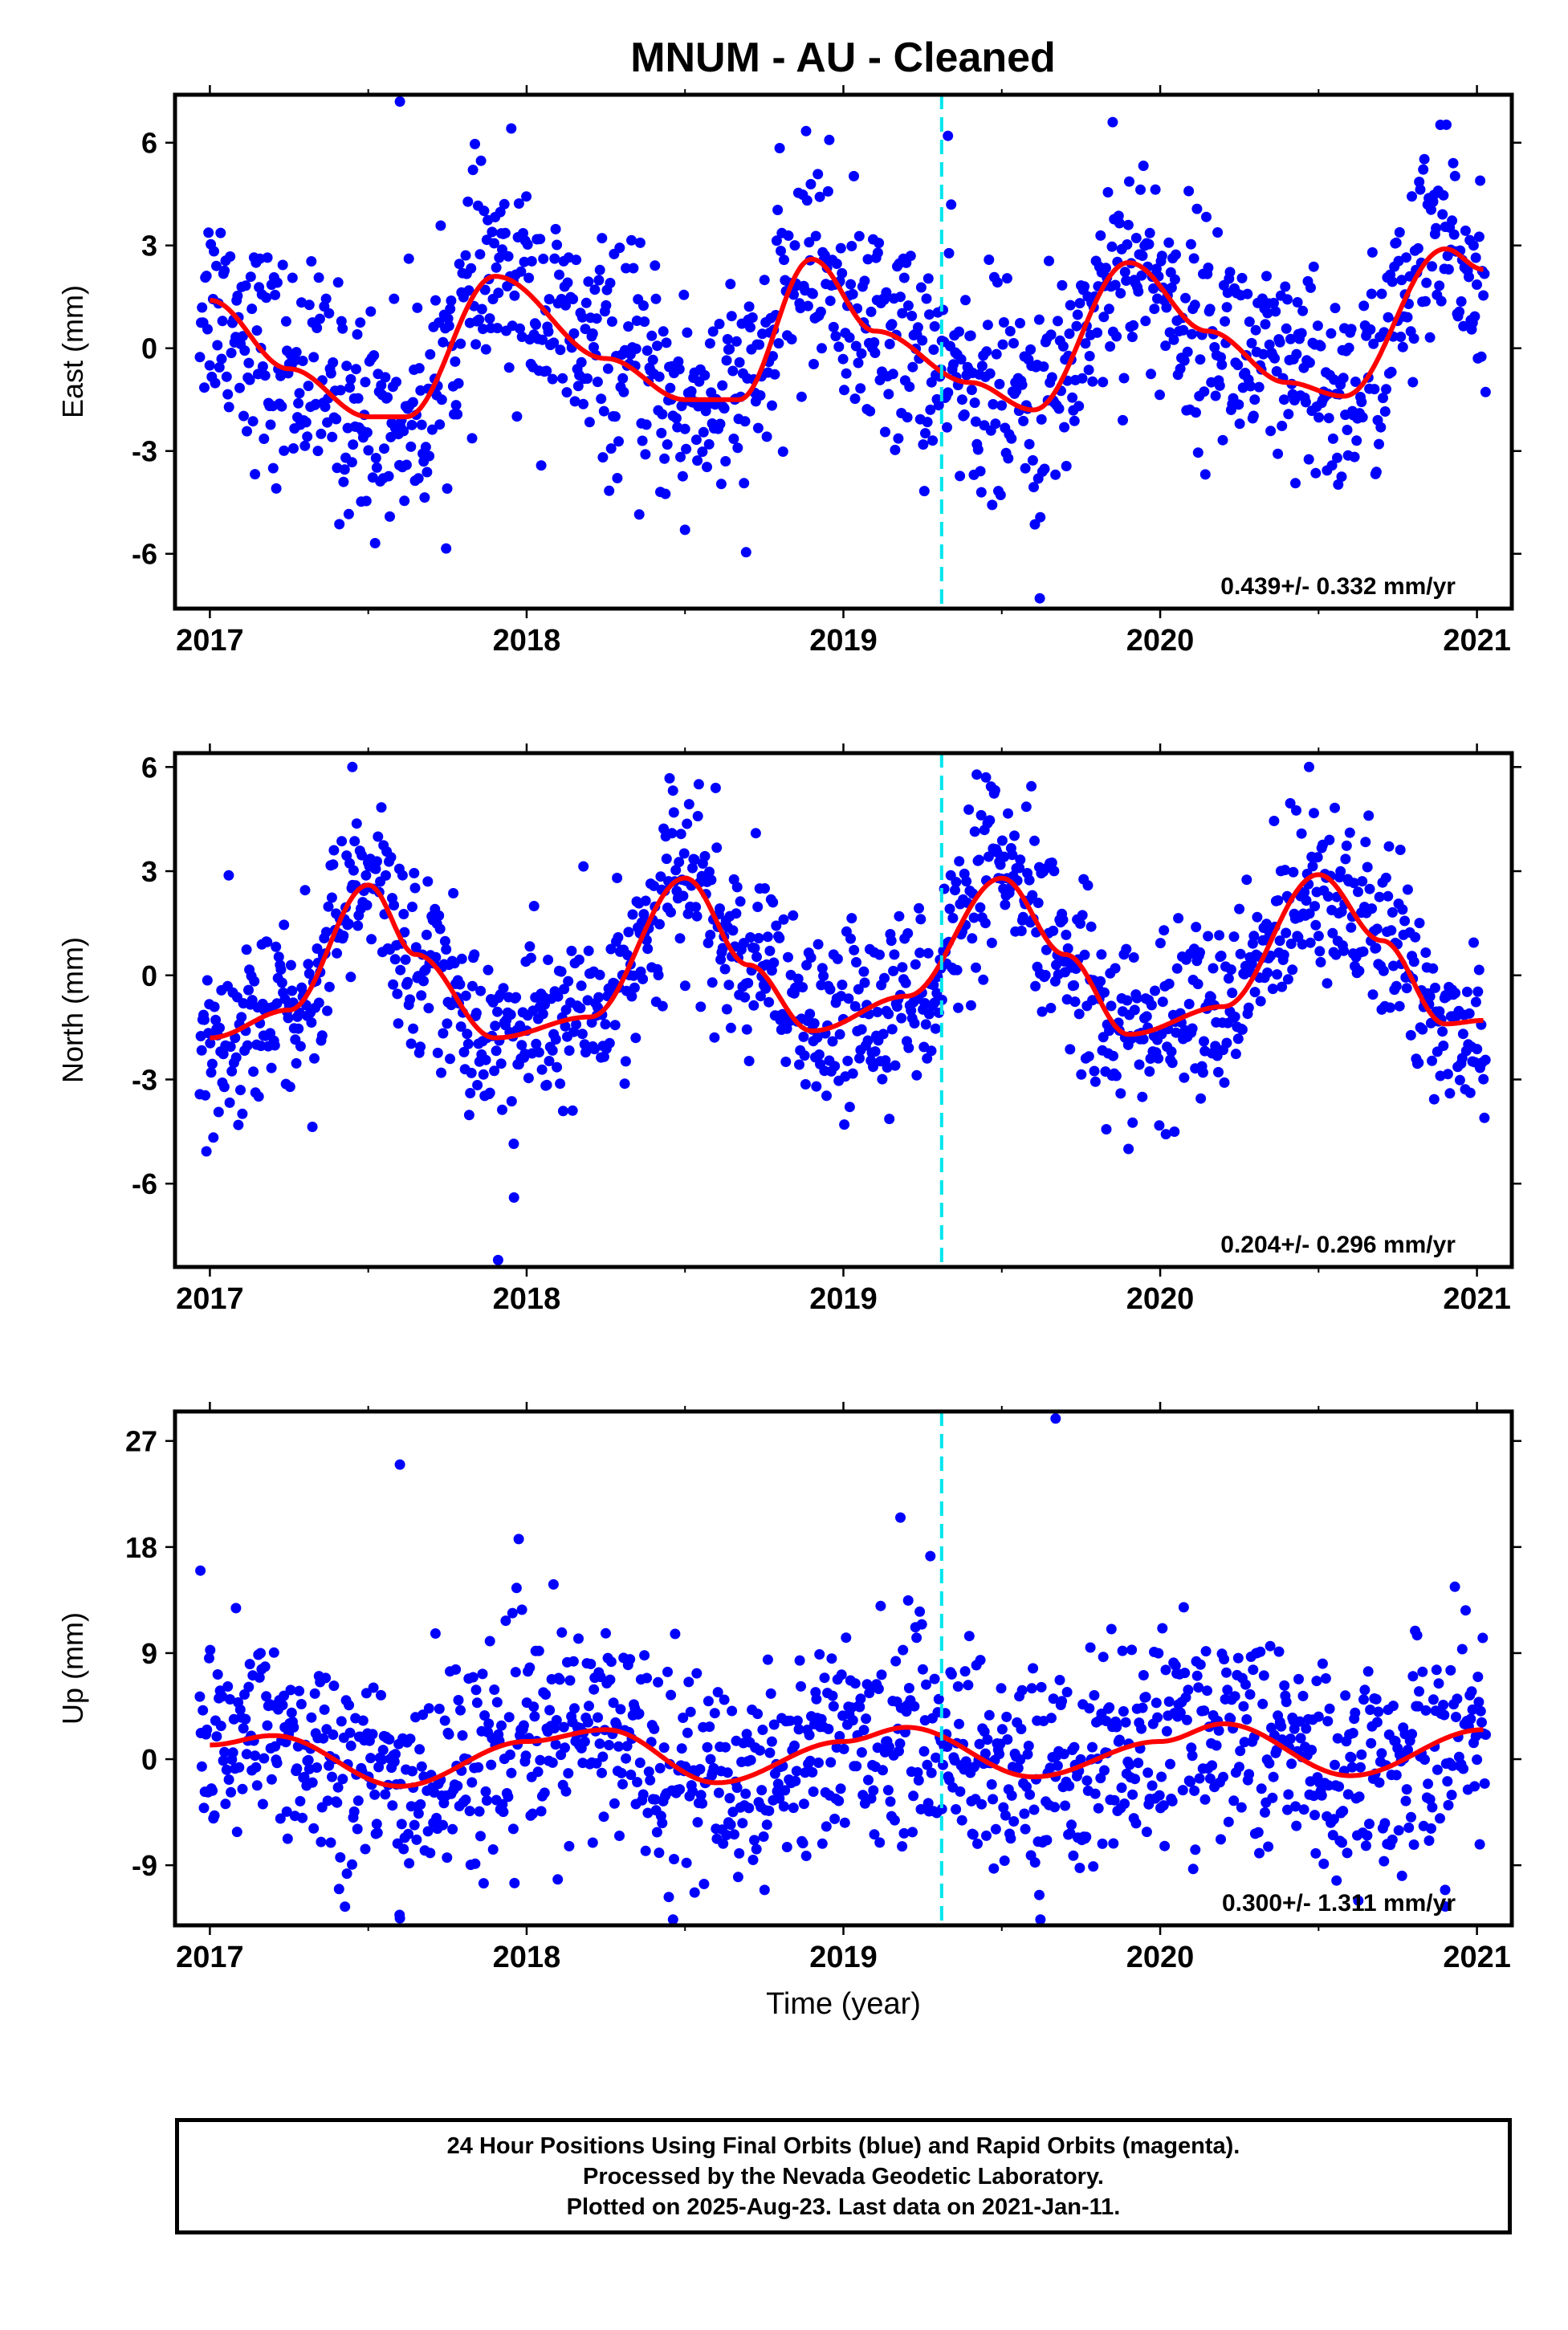 The width and height of the screenshot is (1568, 2330). Describe the element at coordinates (847, 956) in the screenshot. I see `fit-curve` at that location.